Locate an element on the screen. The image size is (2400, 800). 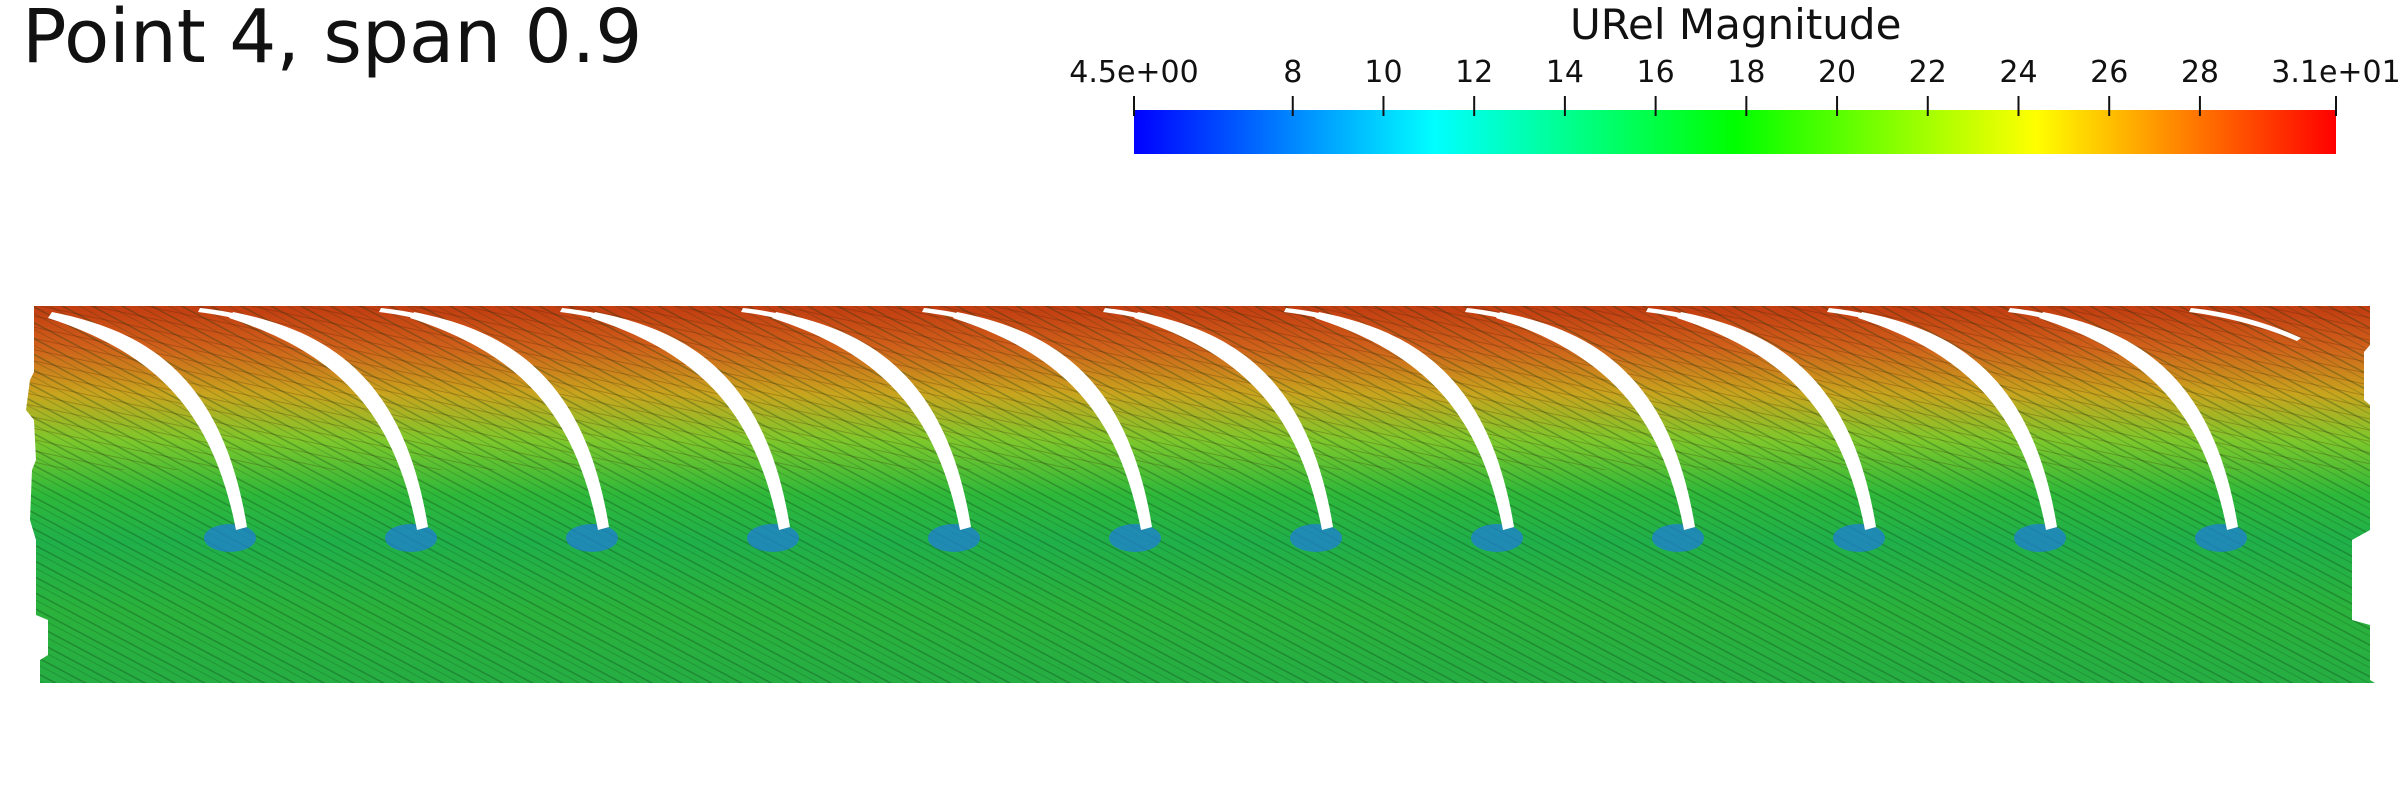
colorbar-tick-label: 12 is located at coordinates (1474, 72).